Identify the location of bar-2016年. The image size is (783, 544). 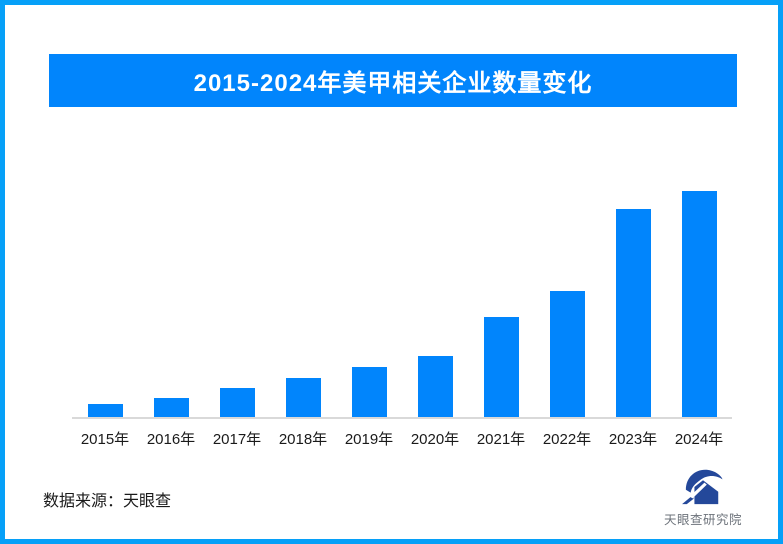
(171, 407).